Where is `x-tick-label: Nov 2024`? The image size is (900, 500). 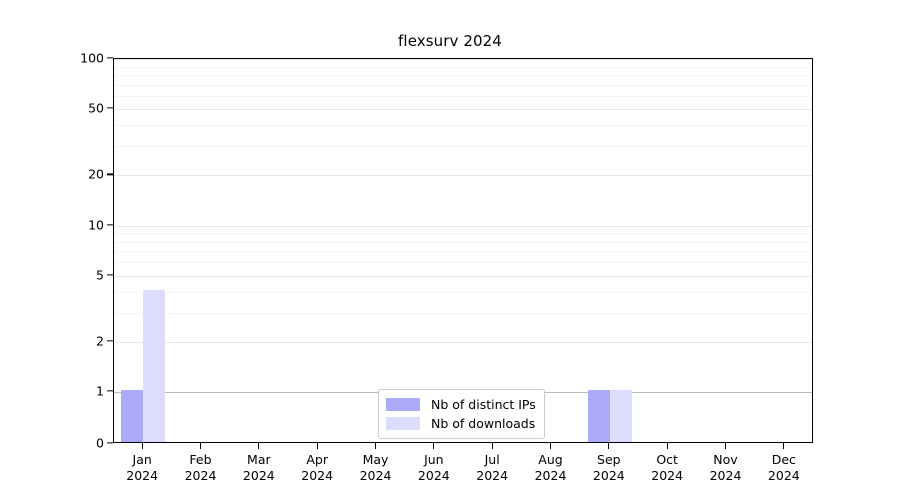 x-tick-label: Nov 2024 is located at coordinates (726, 468).